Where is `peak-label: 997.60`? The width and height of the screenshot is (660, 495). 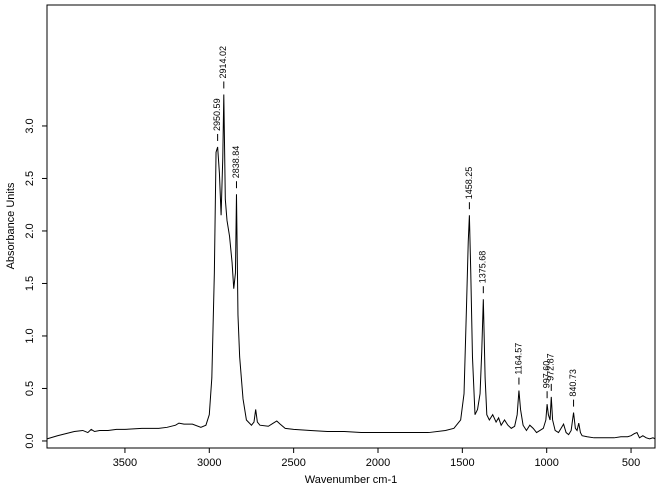
peak-label: 997.60 is located at coordinates (546, 375).